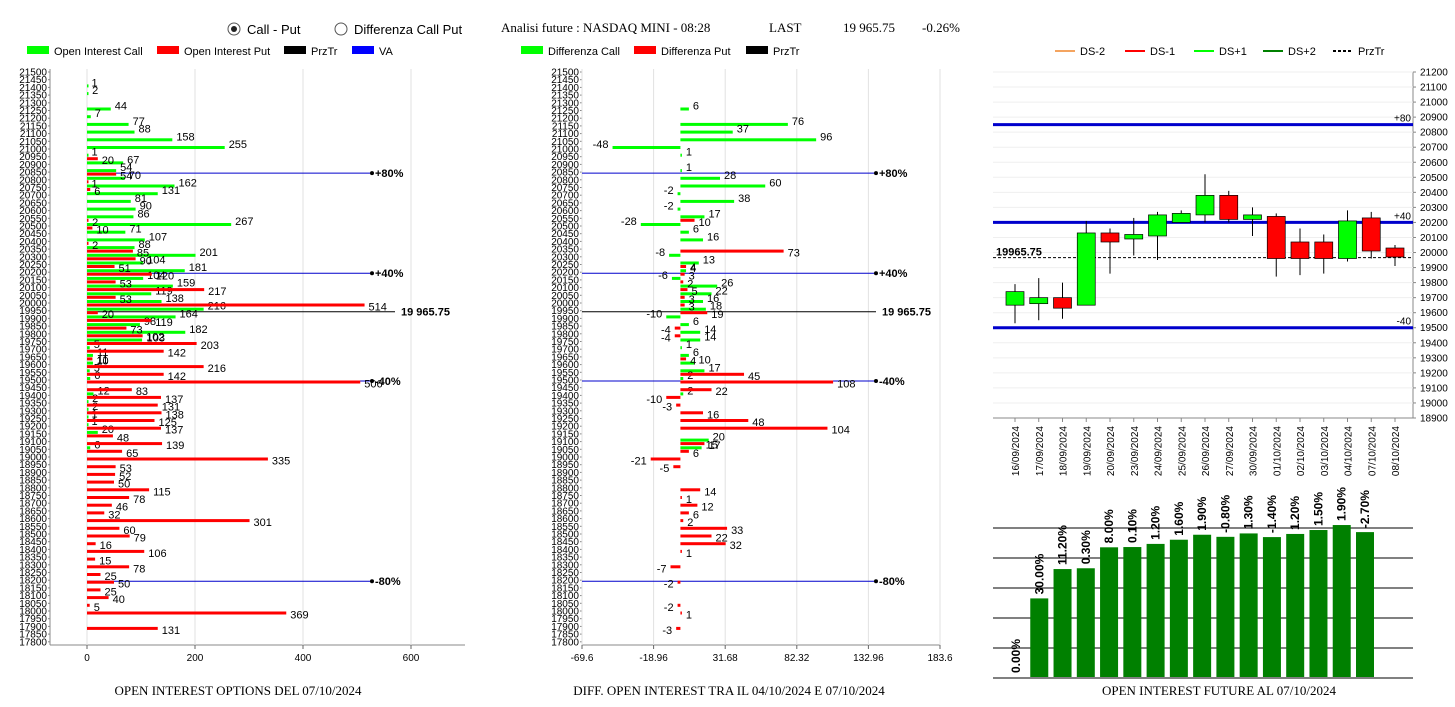  What do you see at coordinates (601, 145) in the screenshot?
I see `bar-call-label: -48` at bounding box center [601, 145].